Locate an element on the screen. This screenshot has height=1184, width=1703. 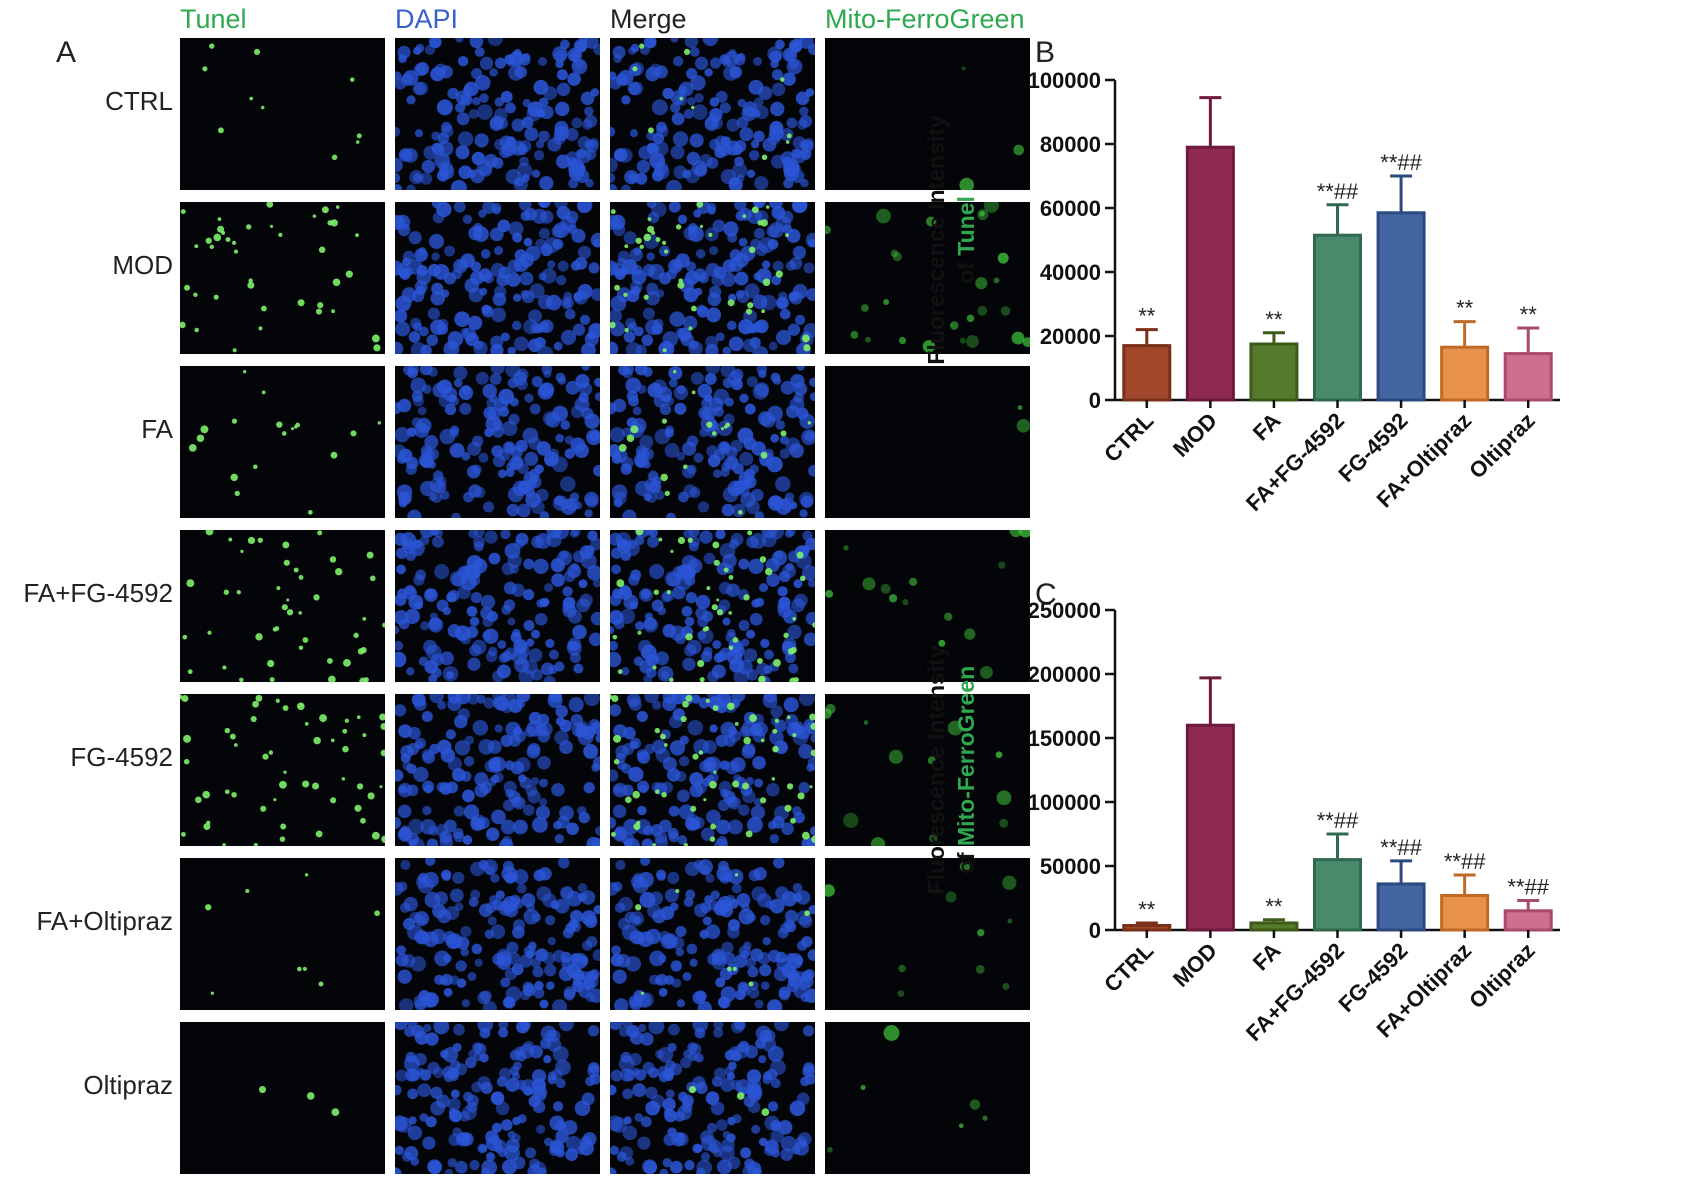
y-tick-label: 40000 is located at coordinates (1070, 272).